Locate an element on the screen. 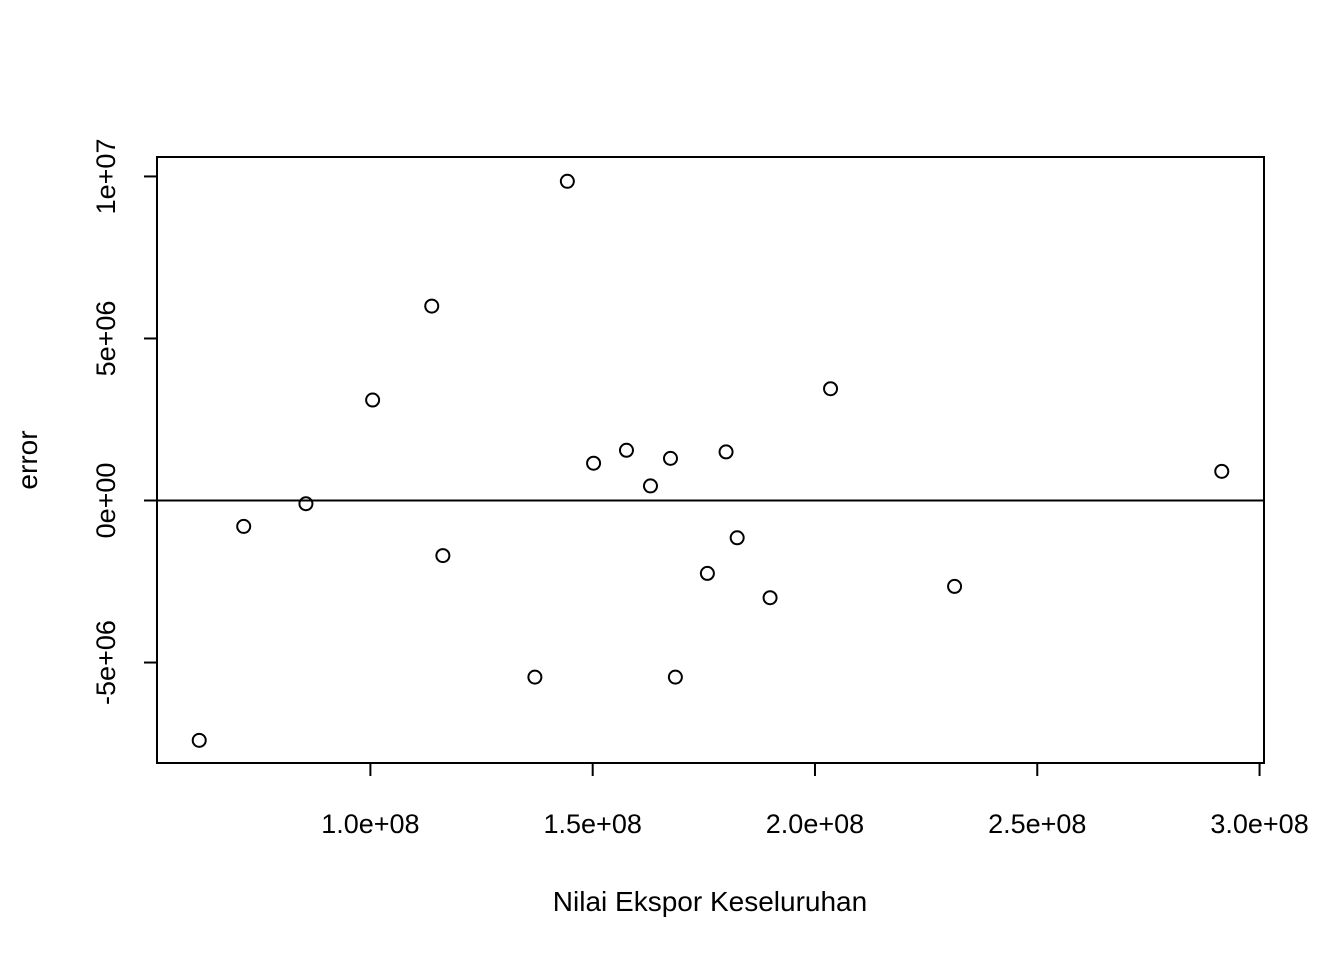 This screenshot has height=960, width=1344. x-tick-label-2: 1.5e+08 is located at coordinates (593, 824).